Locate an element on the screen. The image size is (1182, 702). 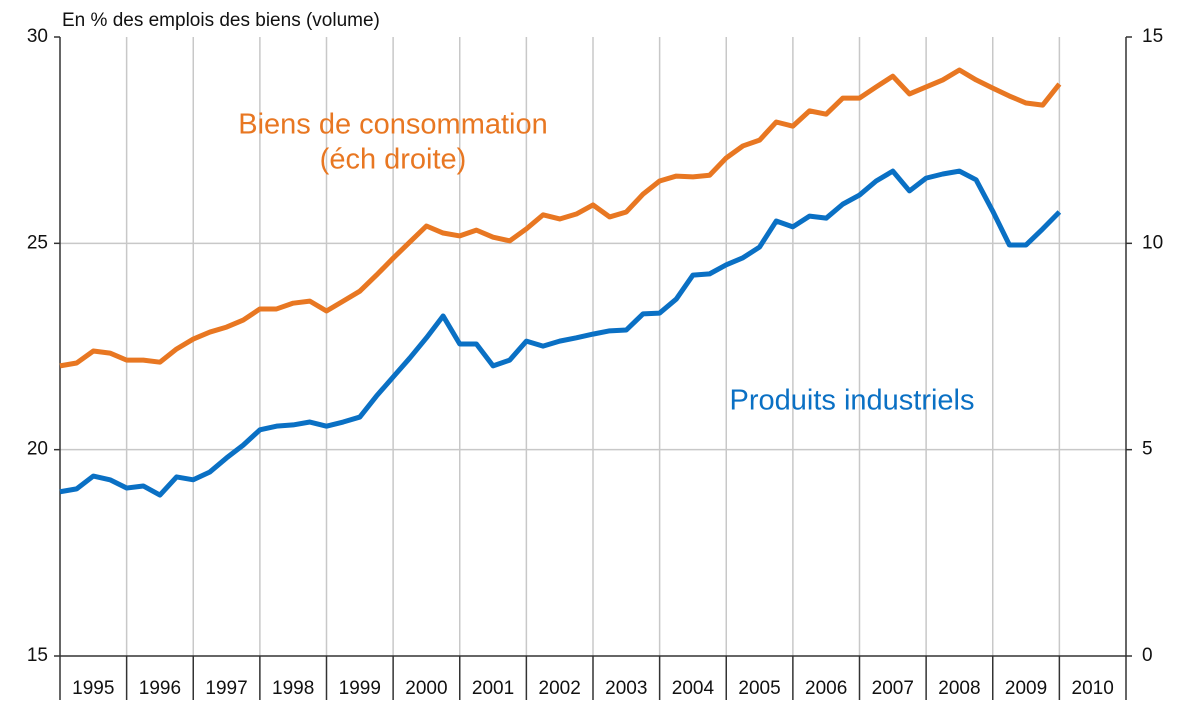
y-axis-label: En % des emplois des biens (volume) is located at coordinates (221, 20).